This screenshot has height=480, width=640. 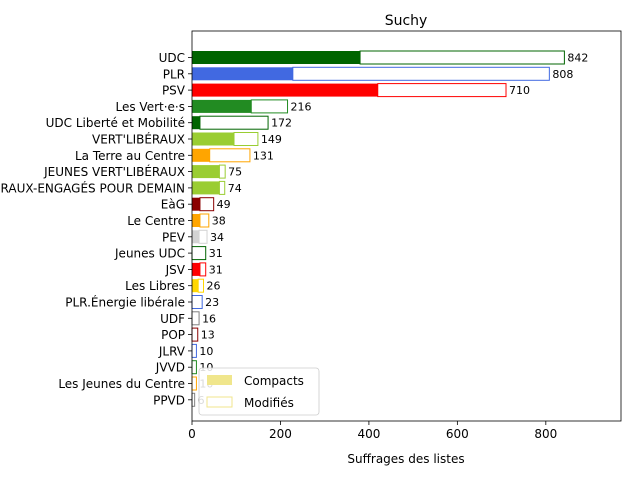 What do you see at coordinates (92, 187) in the screenshot?
I see `category-label: VERT'LIBÉRAUX-ENGAGÉS POUR DEMAIN` at bounding box center [92, 187].